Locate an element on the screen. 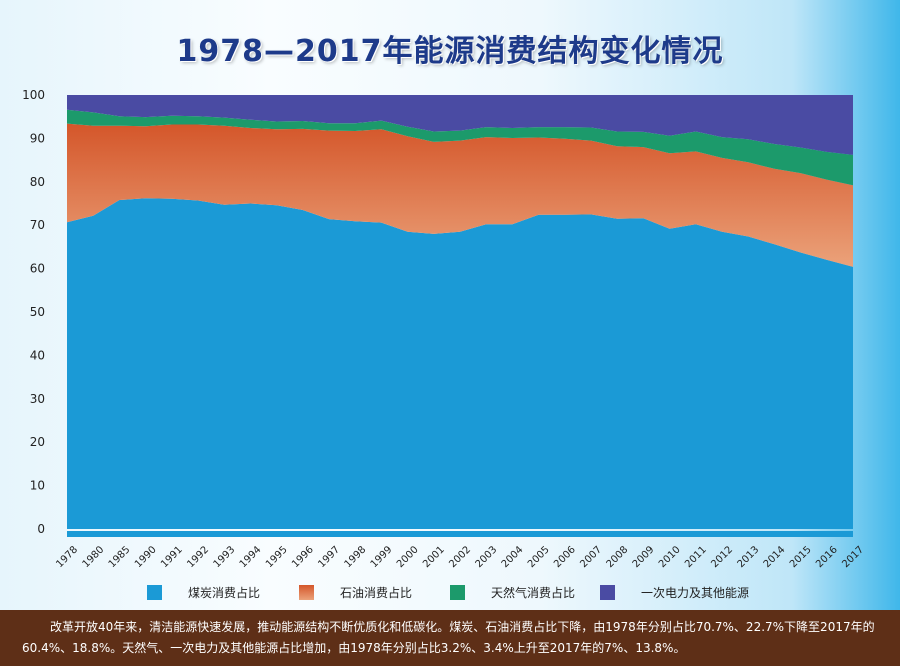 This screenshot has height=666, width=900. y-tick-label: 50 is located at coordinates (37, 312).